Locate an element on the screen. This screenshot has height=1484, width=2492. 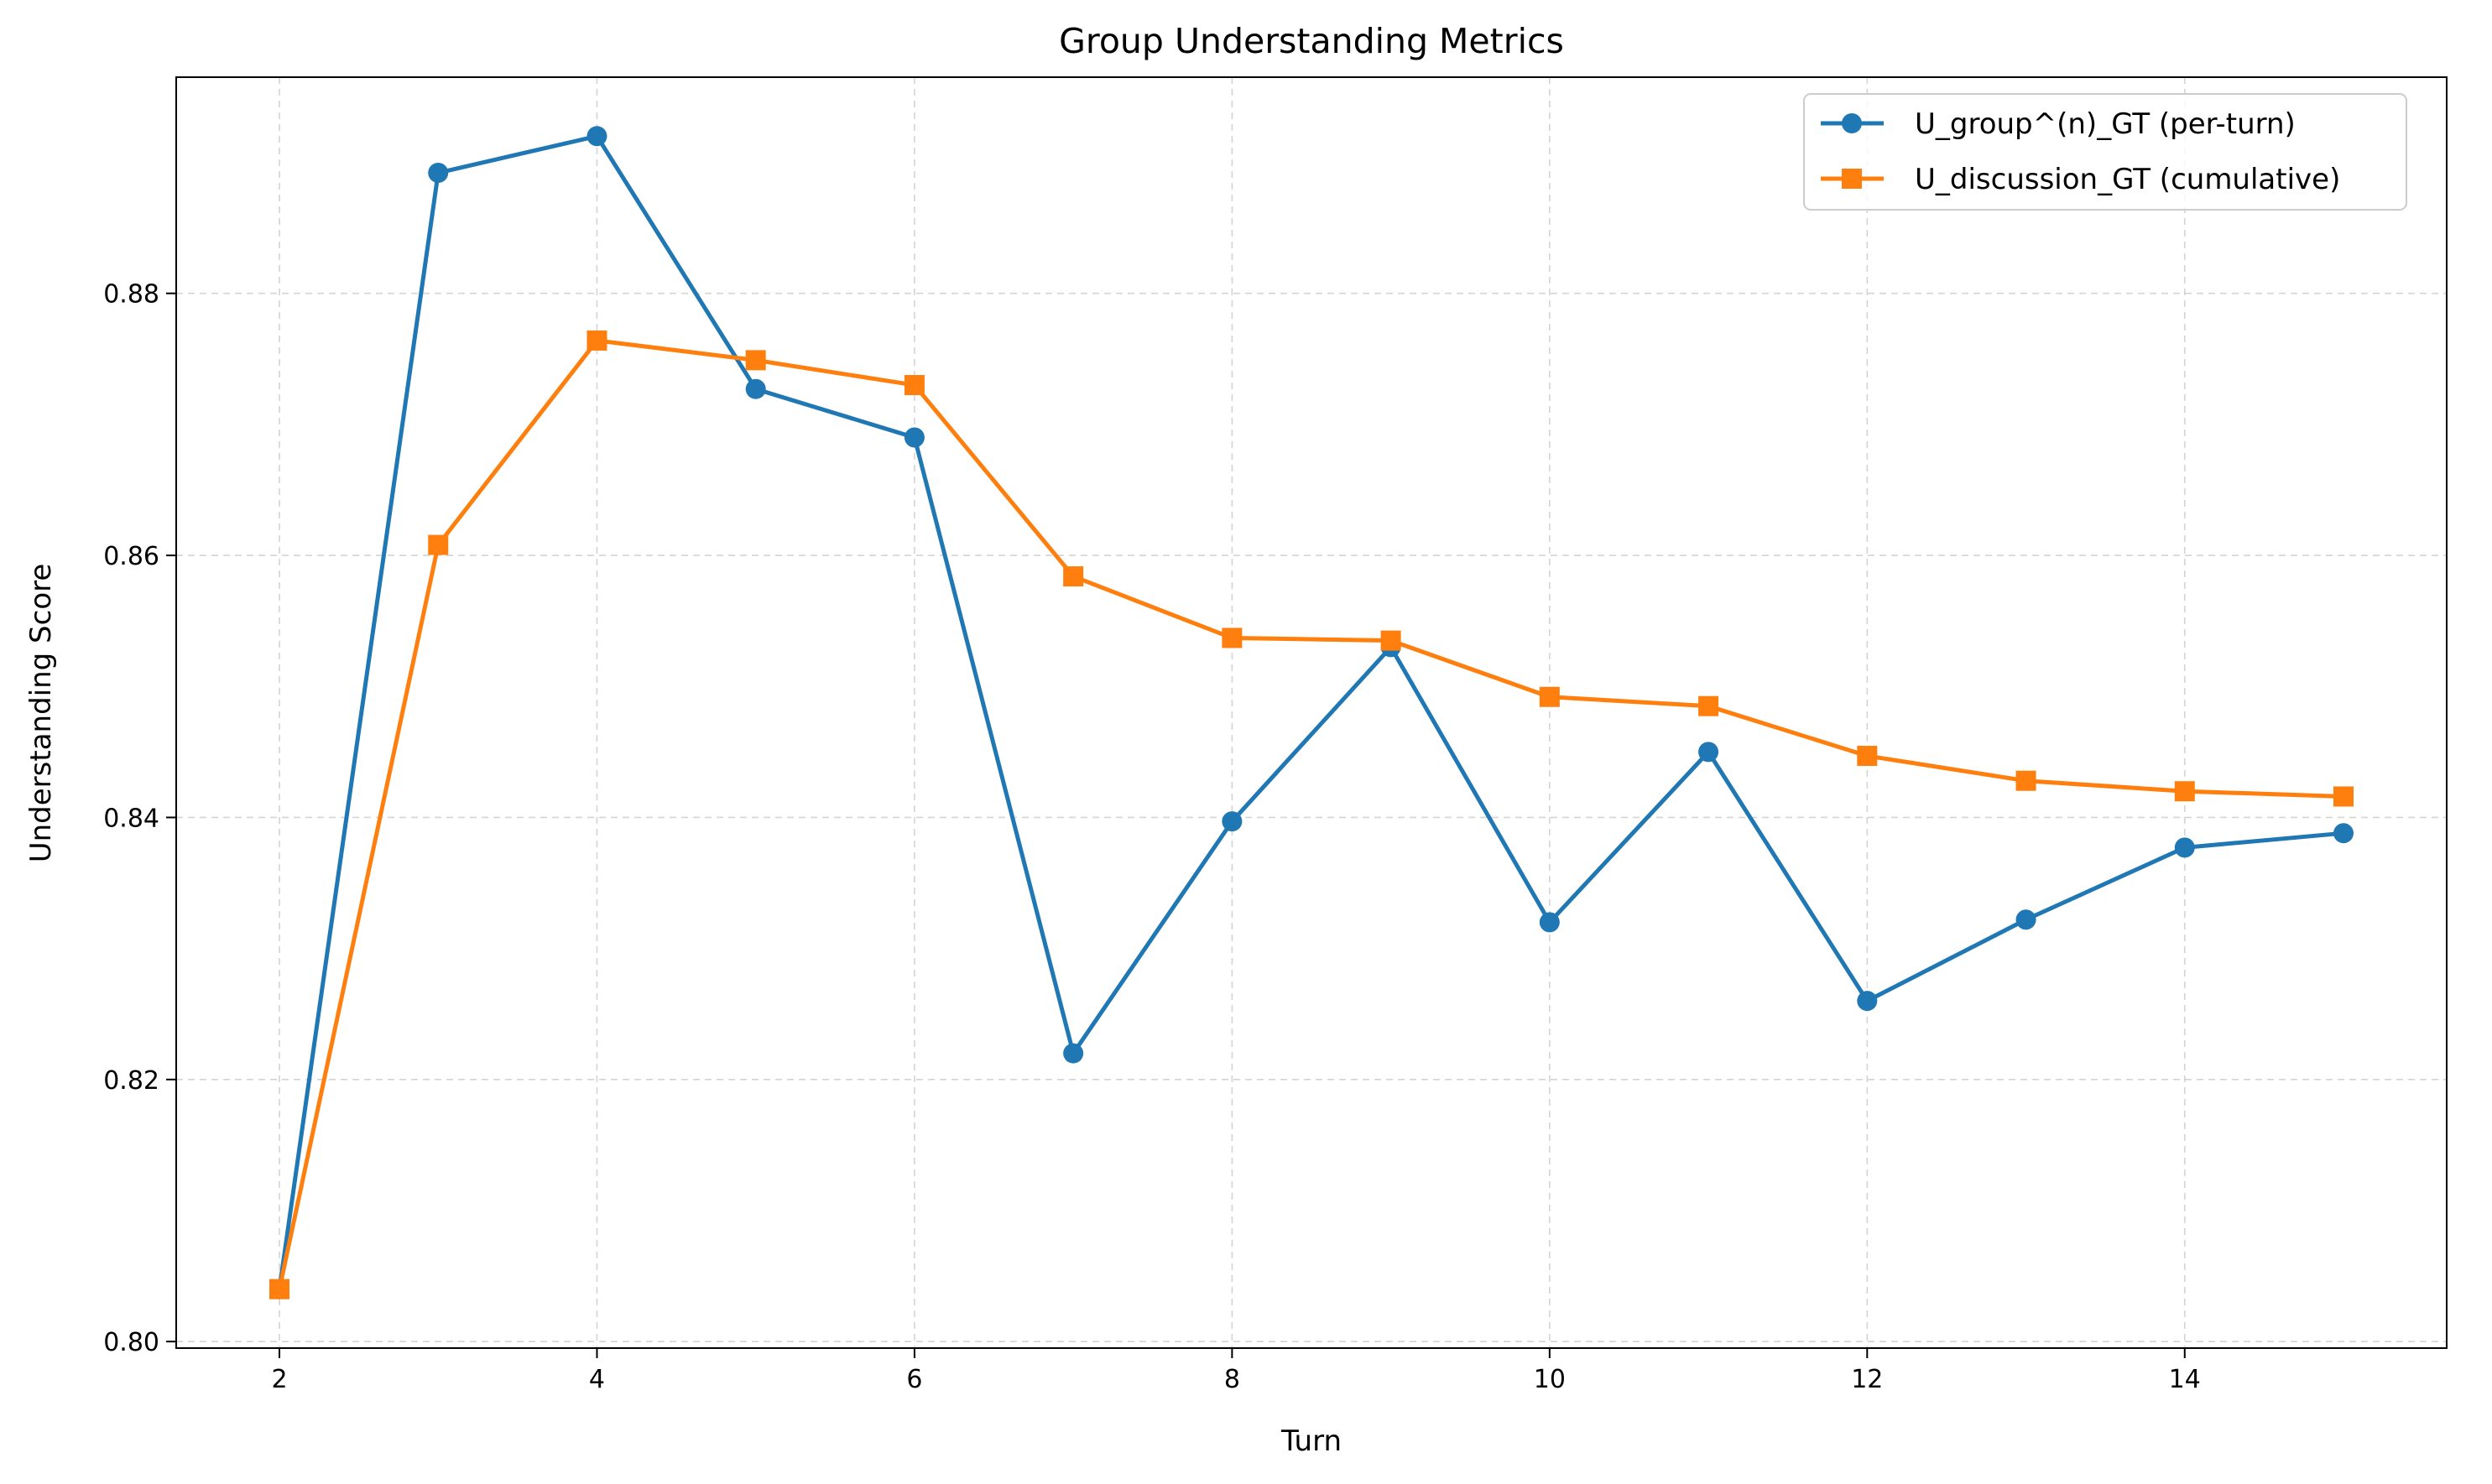
x-tick-label: 10 is located at coordinates (1550, 1379).